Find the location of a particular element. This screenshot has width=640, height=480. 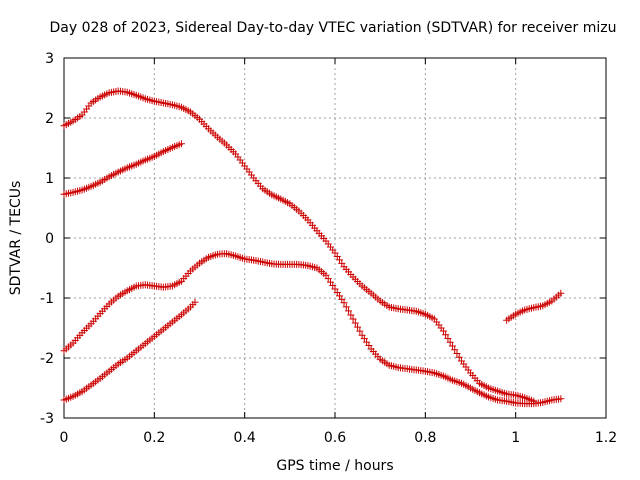

x-tick-label: 1 is located at coordinates (515, 438).